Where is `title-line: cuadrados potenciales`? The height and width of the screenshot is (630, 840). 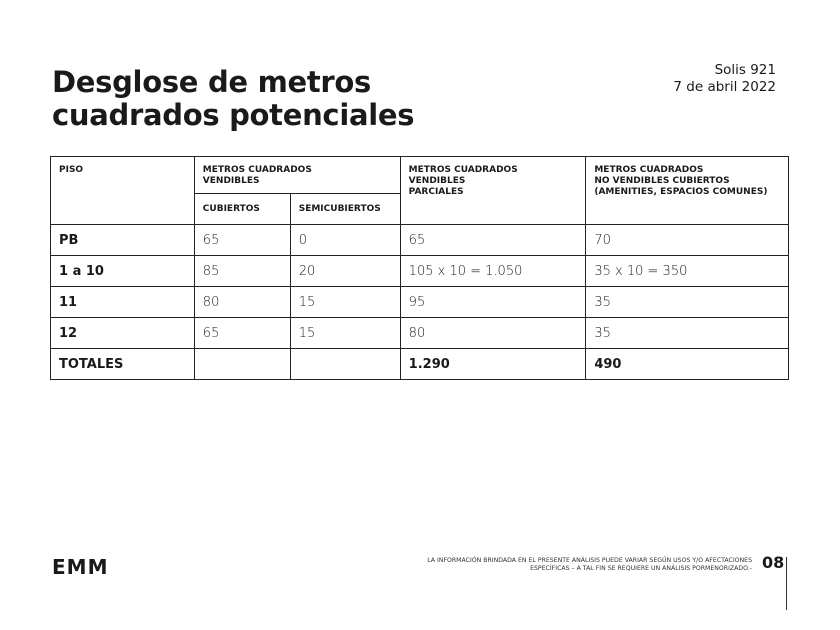
title-line: cuadrados potenciales is located at coordinates (233, 115).